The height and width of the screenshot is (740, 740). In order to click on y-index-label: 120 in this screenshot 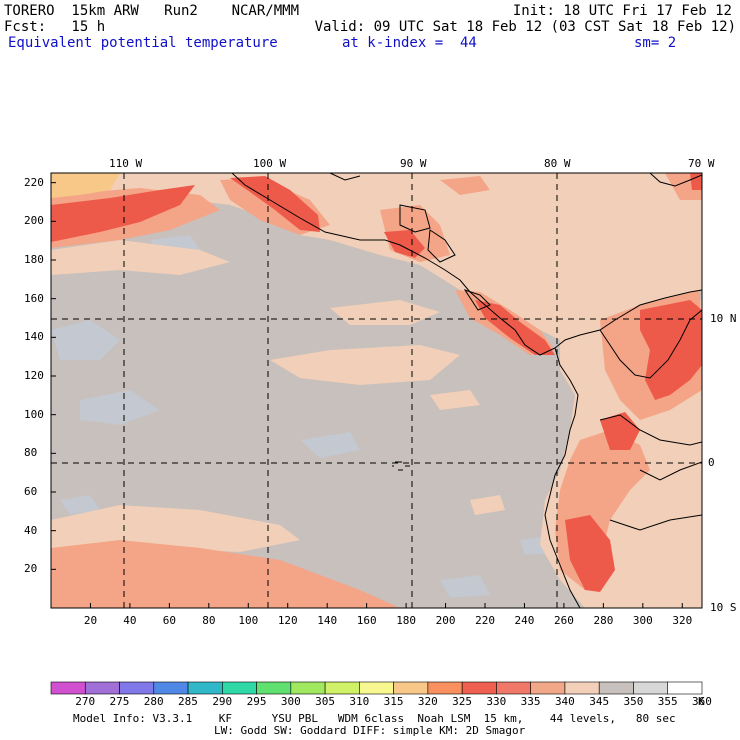, I will do `click(34, 375)`.